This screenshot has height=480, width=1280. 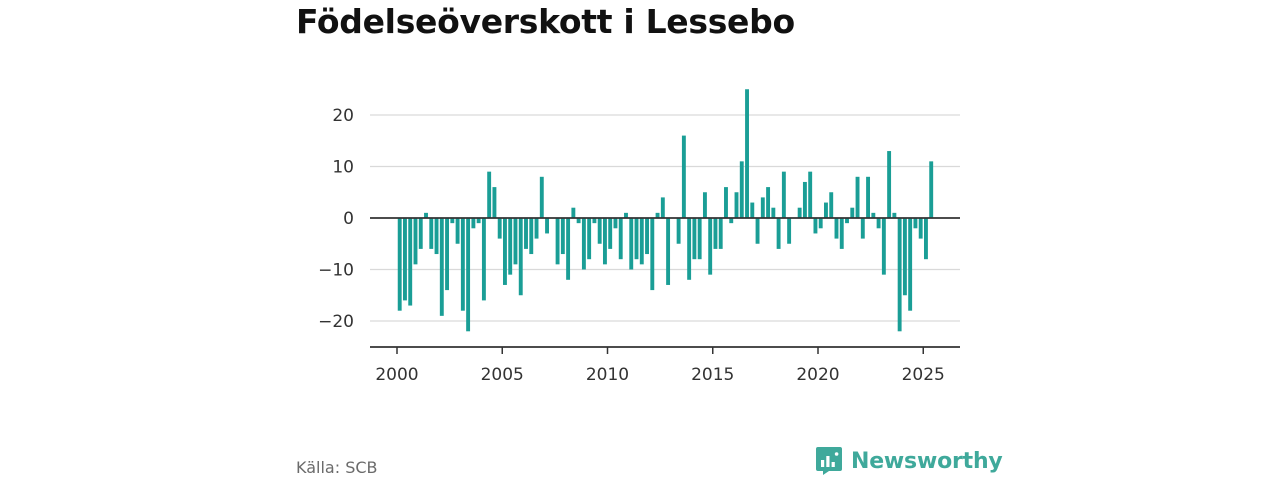 What do you see at coordinates (712, 375) in the screenshot?
I see `x-tick-label: 2015` at bounding box center [712, 375].